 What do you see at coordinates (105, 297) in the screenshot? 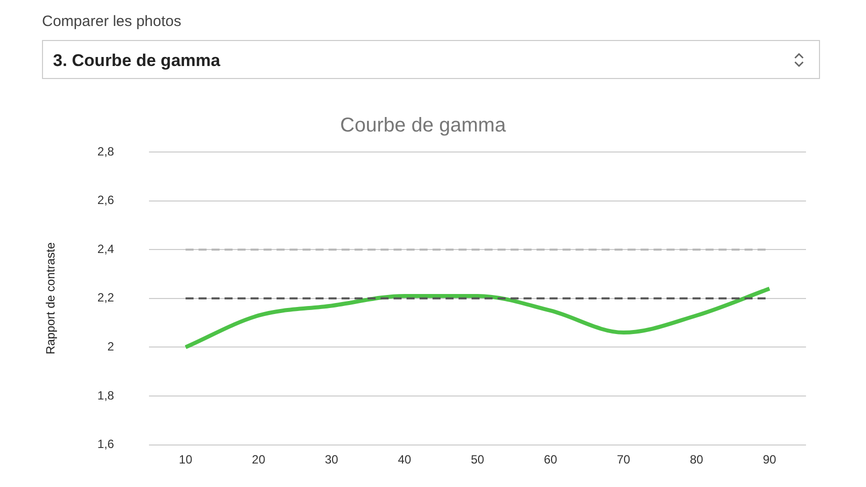
I see `y-tick-label: 2,2` at bounding box center [105, 297].